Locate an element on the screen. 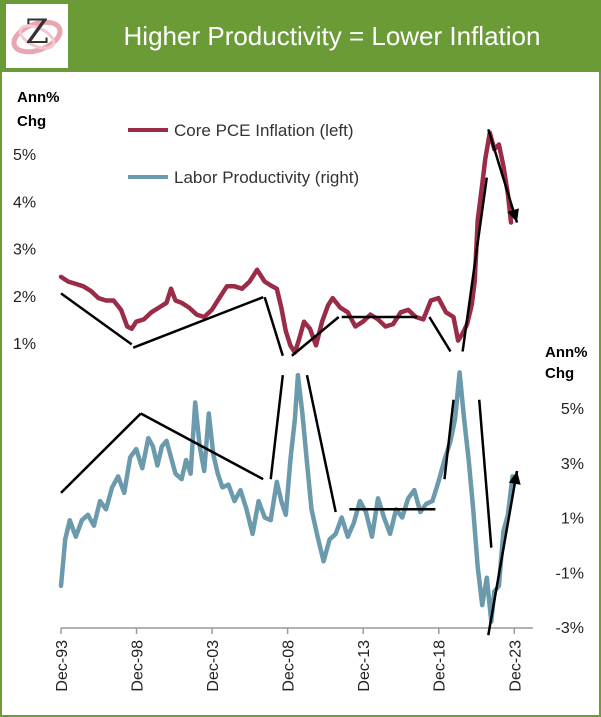 The image size is (601, 717). x-tick-label: Dec-93 is located at coordinates (62, 666).